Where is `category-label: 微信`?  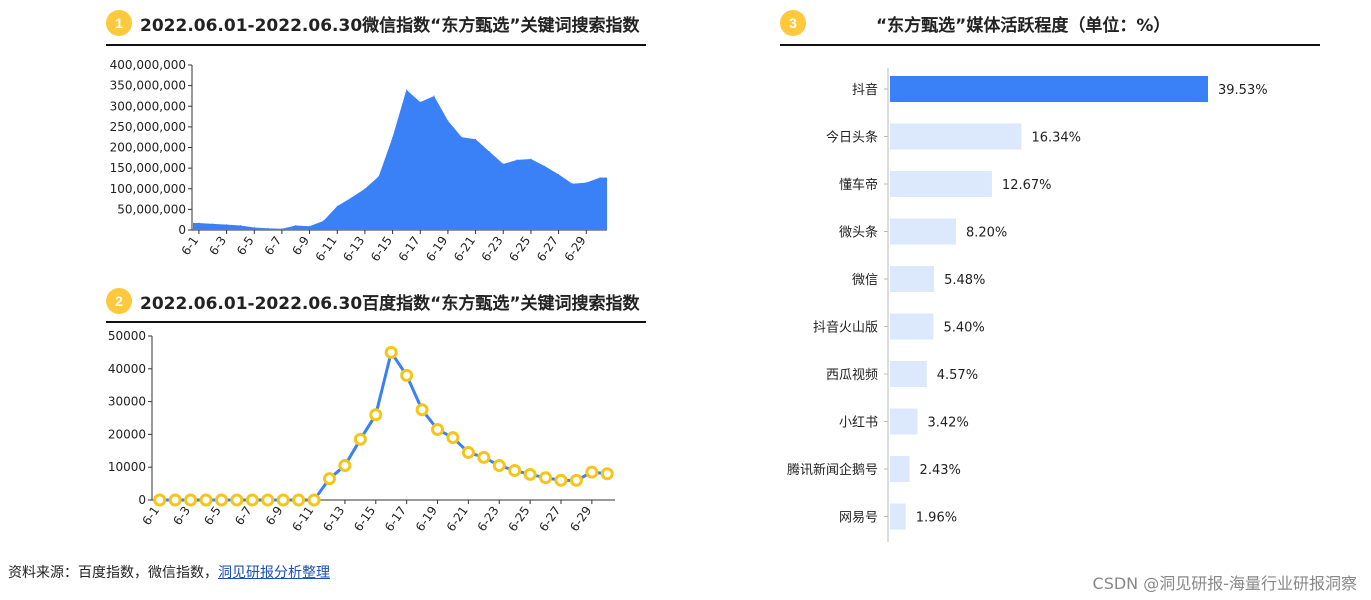 category-label: 微信 is located at coordinates (865, 280).